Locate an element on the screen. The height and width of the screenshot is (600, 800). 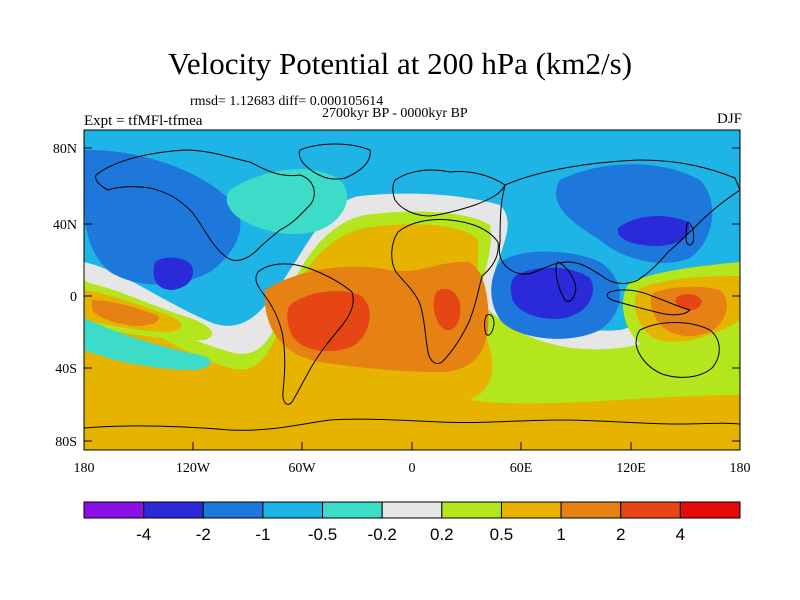
y-tick-label: 40S is located at coordinates (66, 369).